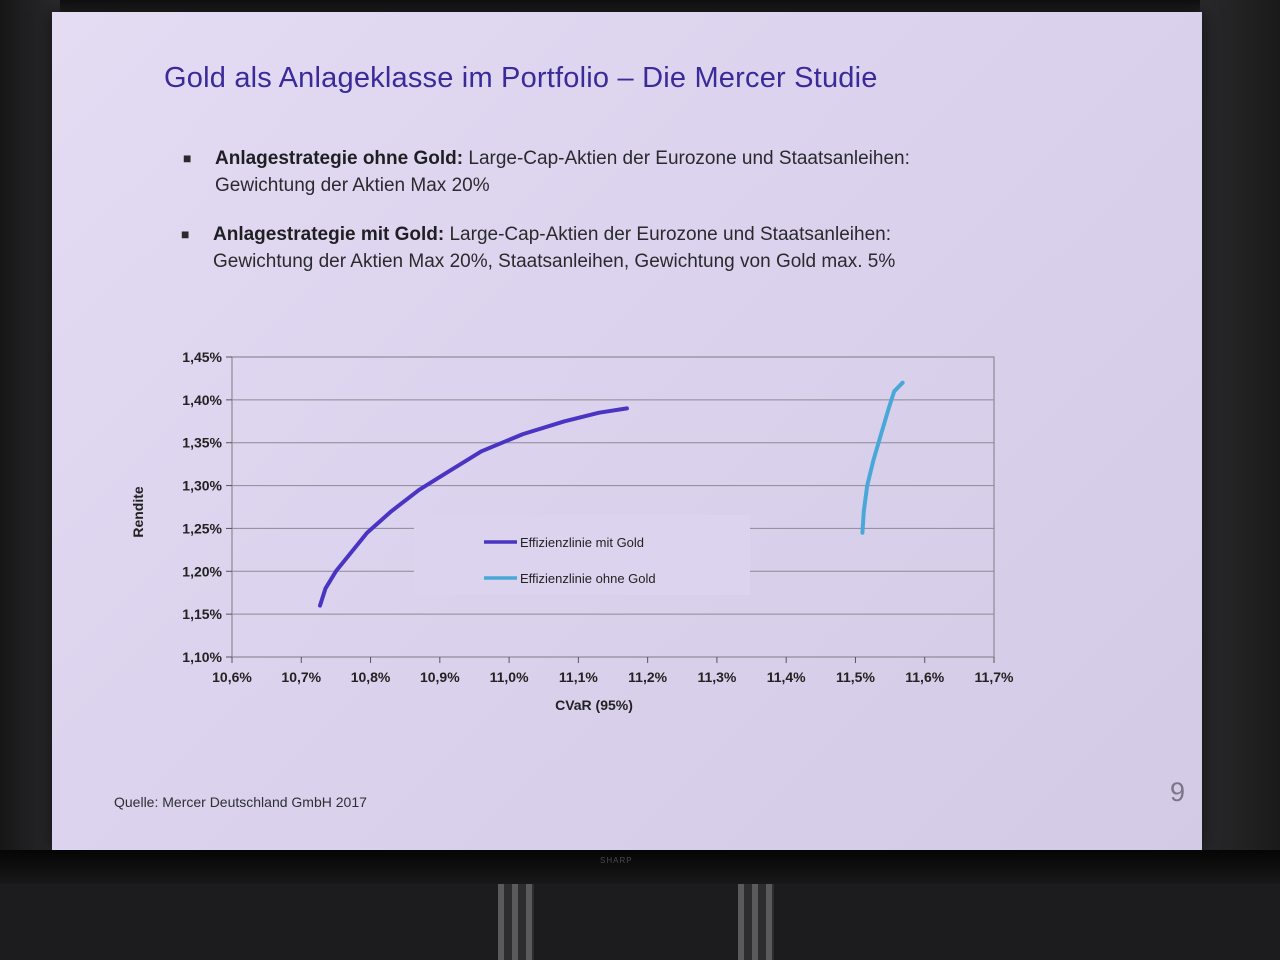 The height and width of the screenshot is (960, 1280). I want to click on y-tick-label: 1,35%, so click(202, 443).